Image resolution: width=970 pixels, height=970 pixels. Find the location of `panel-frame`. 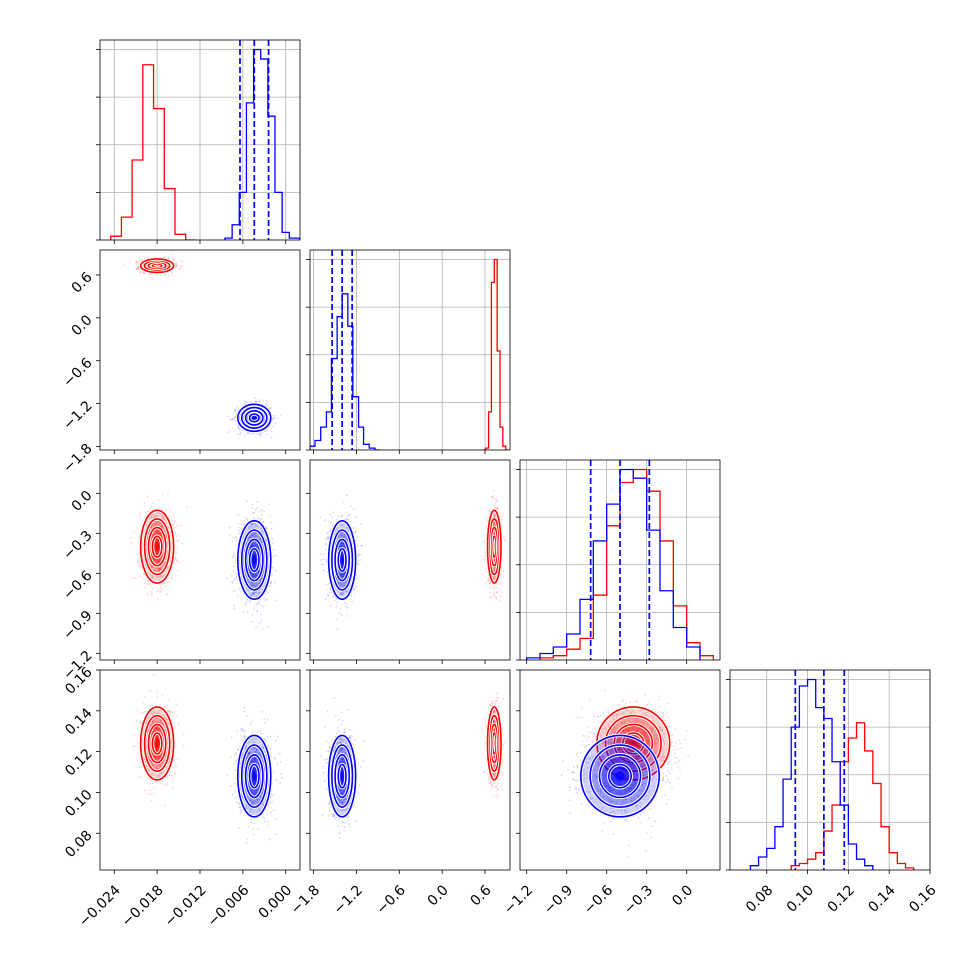

panel-frame is located at coordinates (200, 560).